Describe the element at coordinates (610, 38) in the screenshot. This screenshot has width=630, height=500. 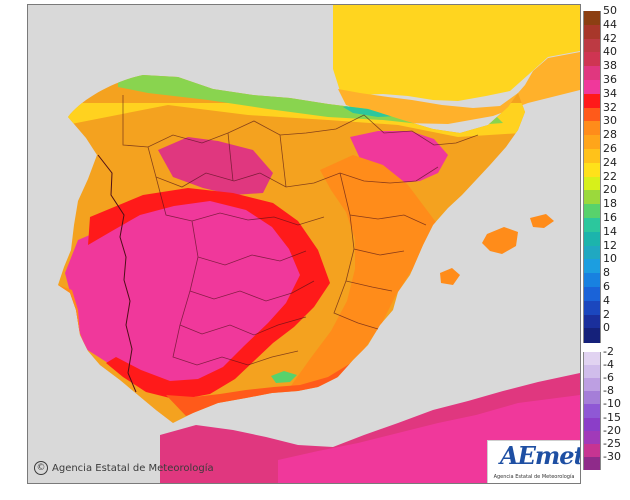
I see `legend-label-42: 42` at that location.